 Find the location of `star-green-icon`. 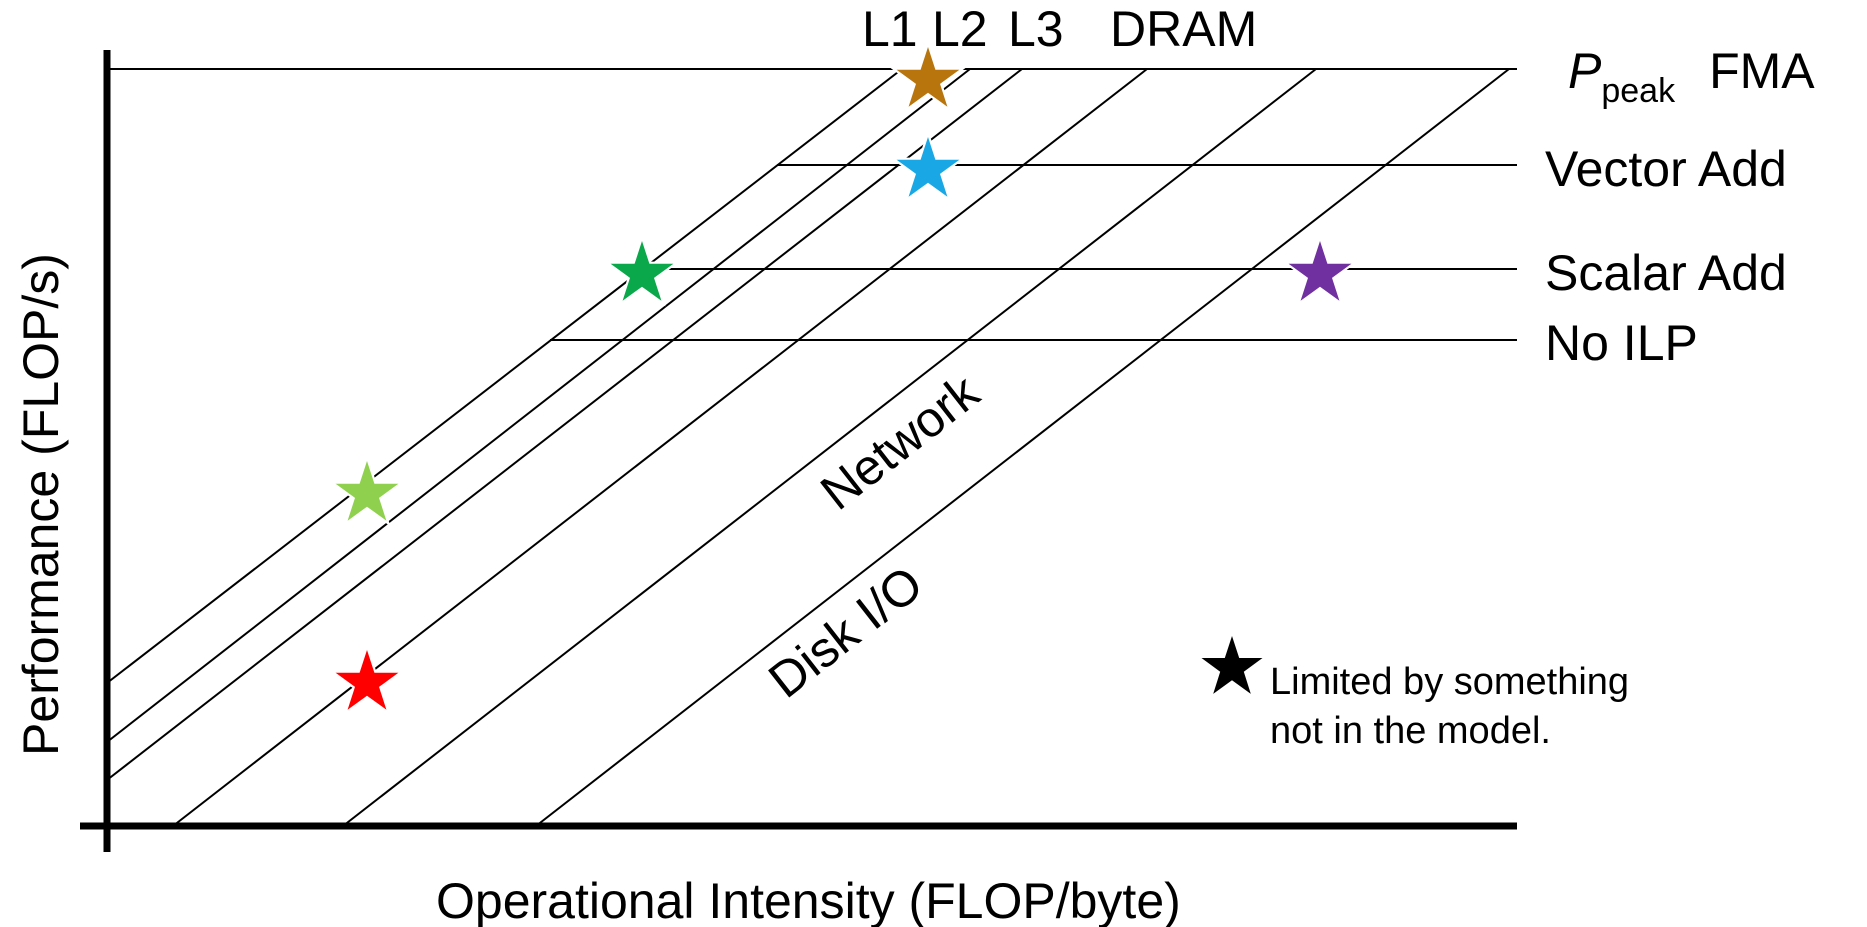

star-green-icon is located at coordinates (642, 271).